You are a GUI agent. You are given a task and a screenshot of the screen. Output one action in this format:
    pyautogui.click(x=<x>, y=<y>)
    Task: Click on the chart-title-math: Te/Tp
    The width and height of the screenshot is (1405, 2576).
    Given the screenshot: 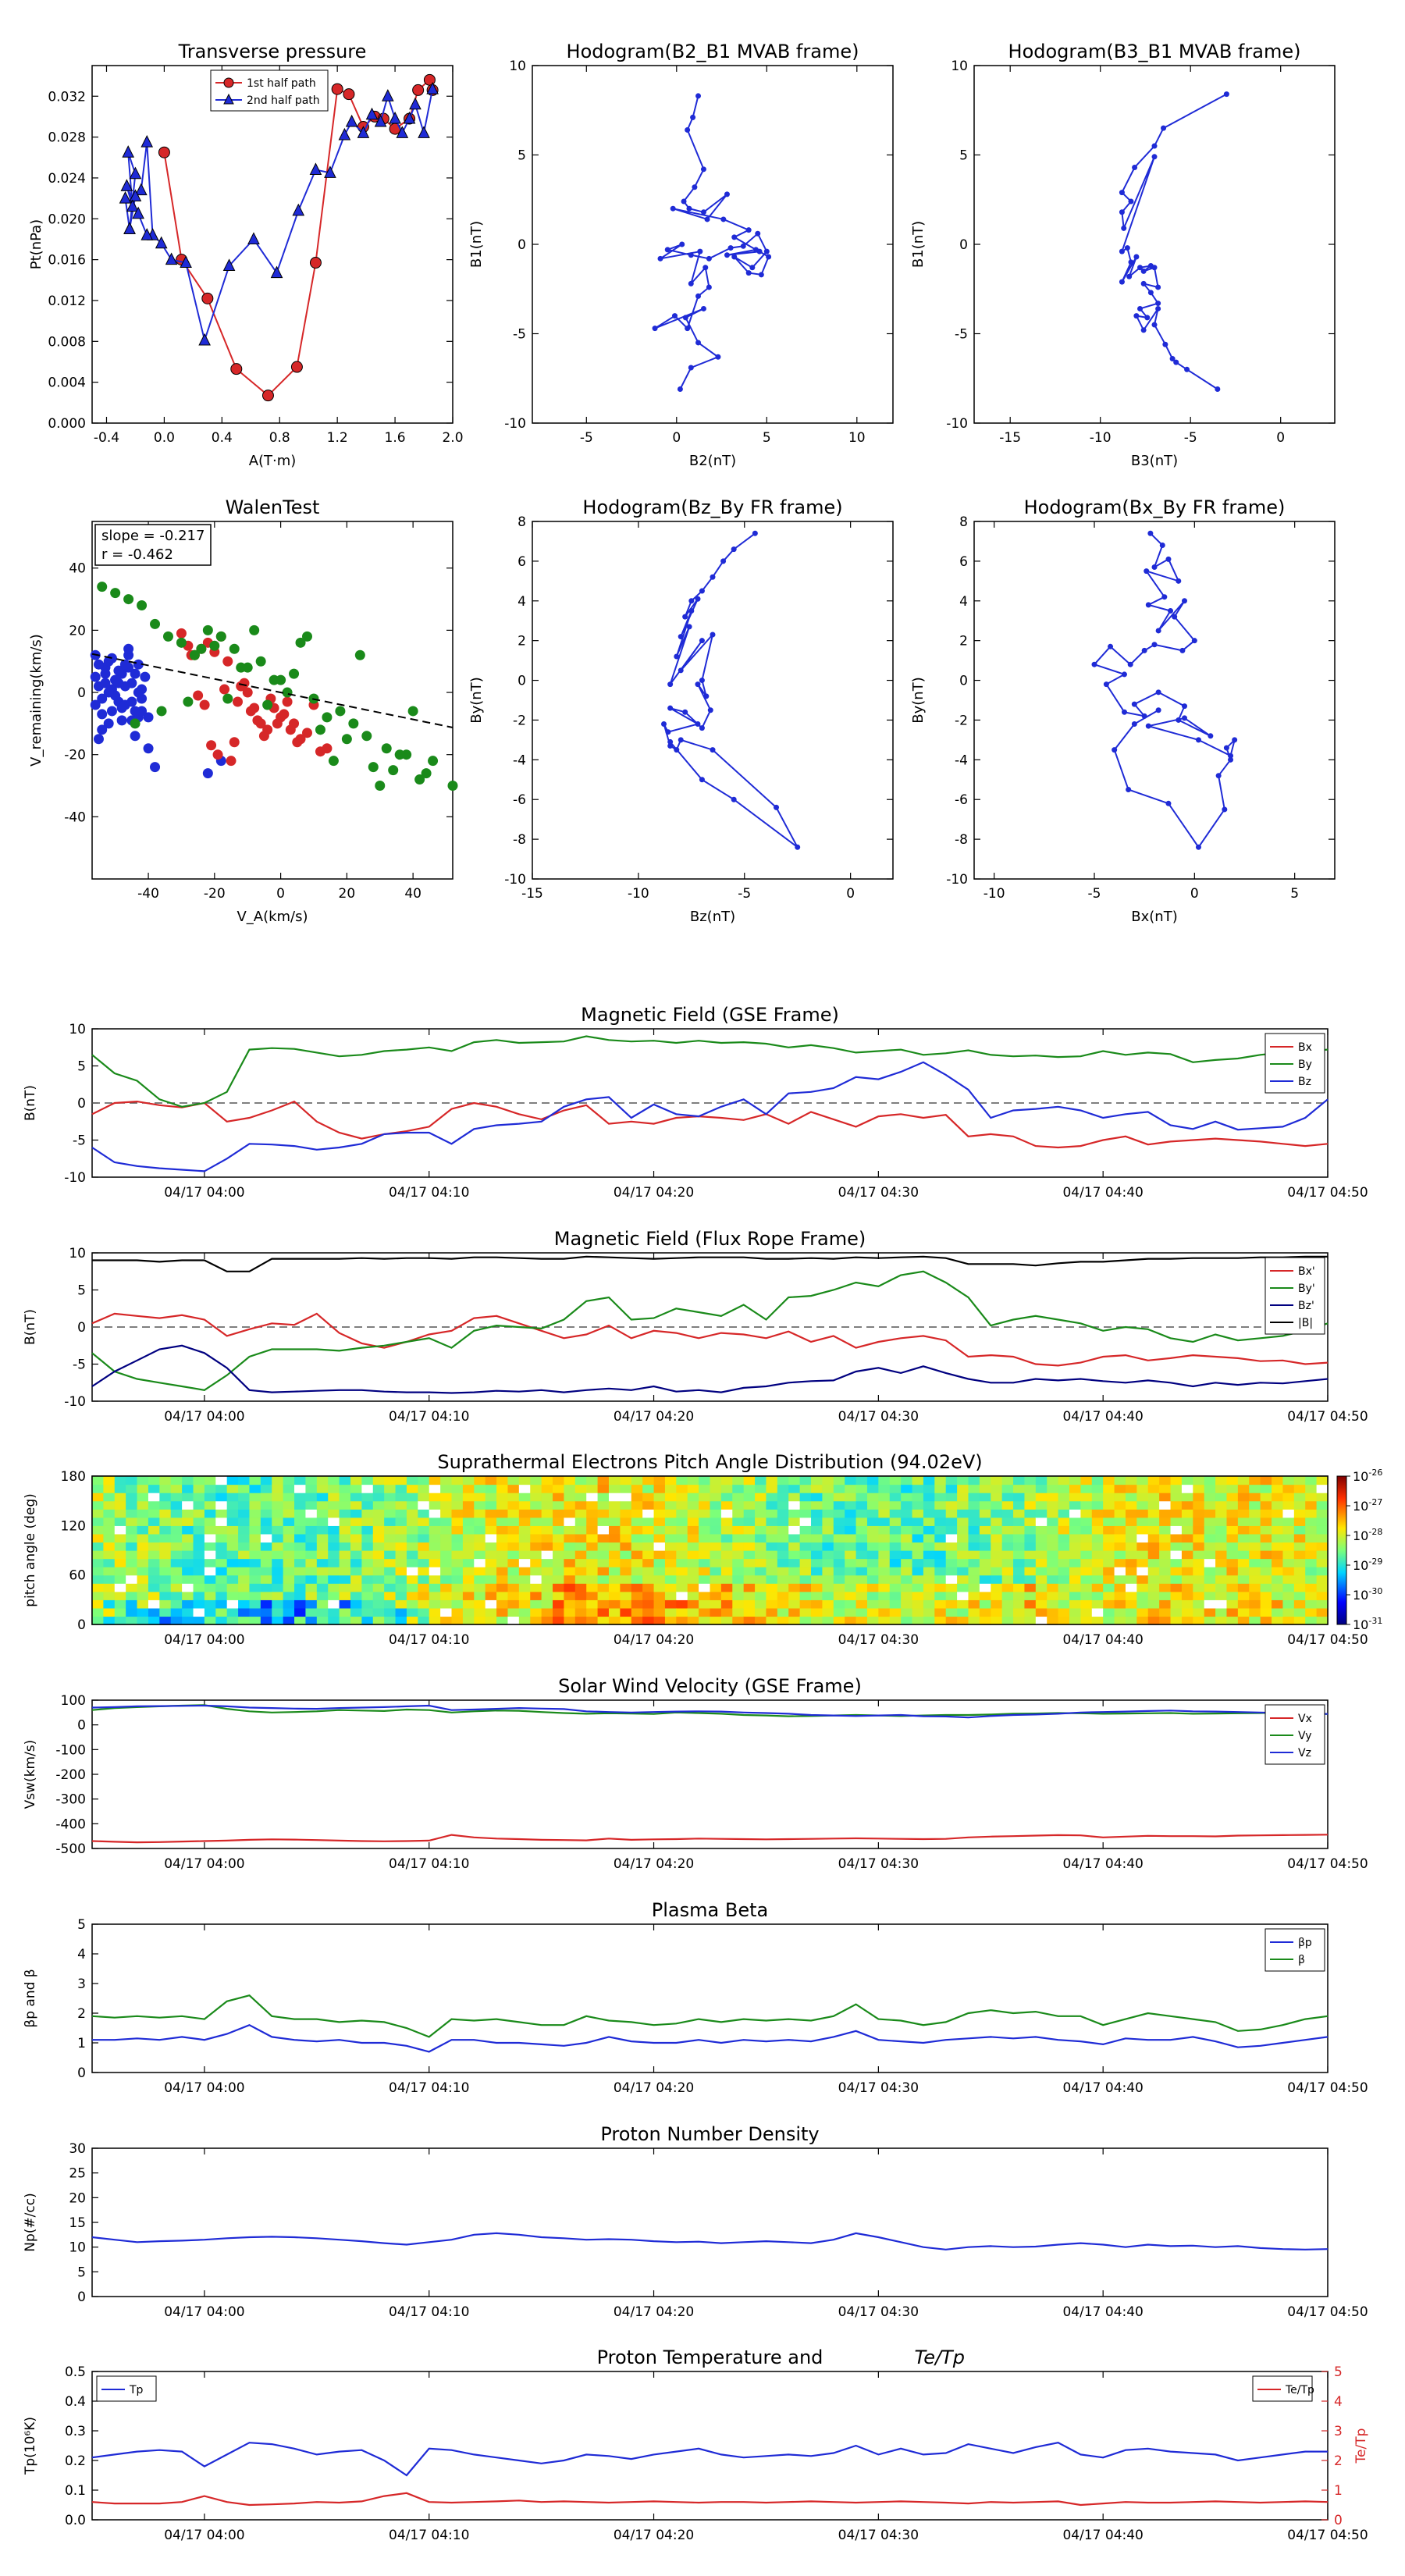 What is the action you would take?
    pyautogui.click(x=940, y=2357)
    